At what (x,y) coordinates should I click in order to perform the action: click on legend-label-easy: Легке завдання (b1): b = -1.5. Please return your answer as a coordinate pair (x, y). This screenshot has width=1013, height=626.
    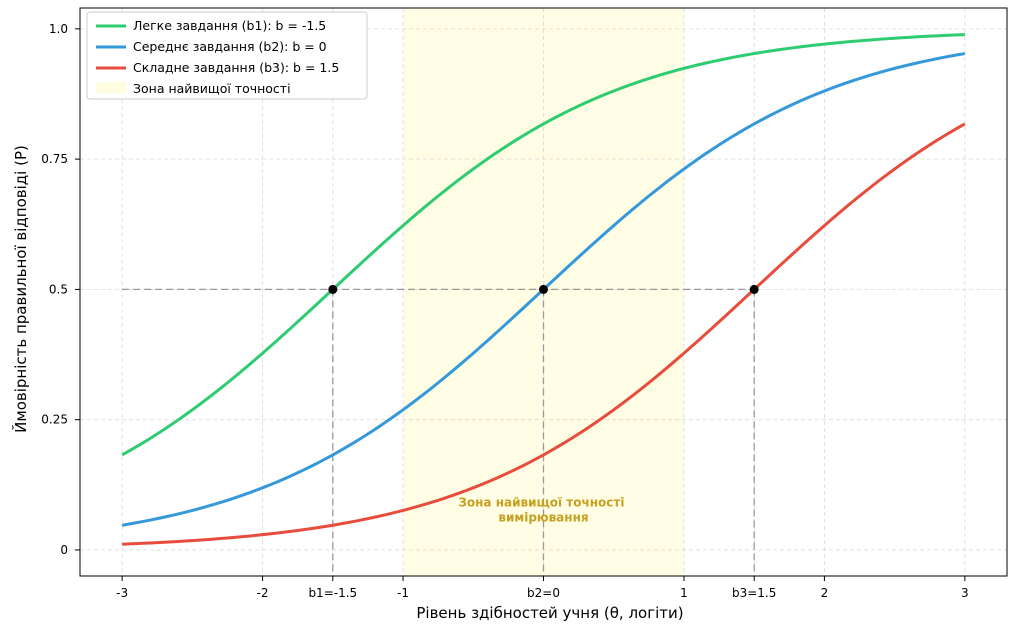
    Looking at the image, I should click on (229, 25).